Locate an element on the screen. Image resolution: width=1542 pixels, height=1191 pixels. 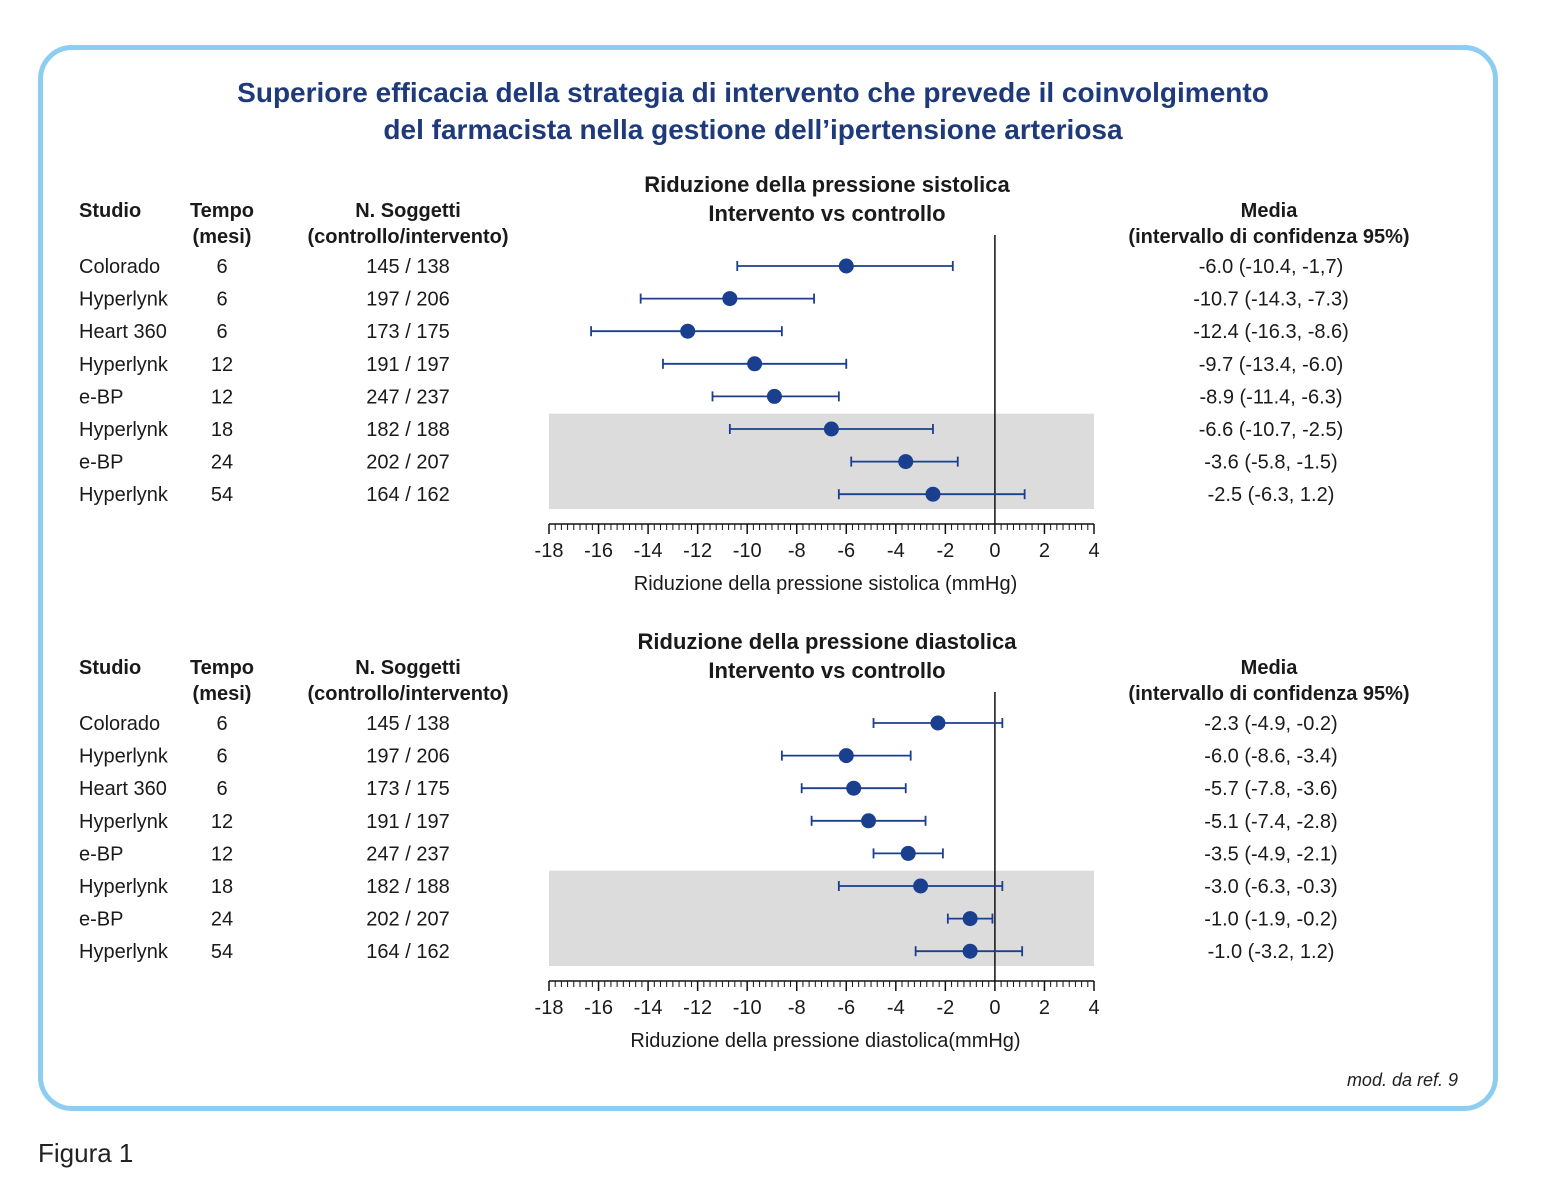
cell-soggetti: 164 / 162 is located at coordinates (407, 495).